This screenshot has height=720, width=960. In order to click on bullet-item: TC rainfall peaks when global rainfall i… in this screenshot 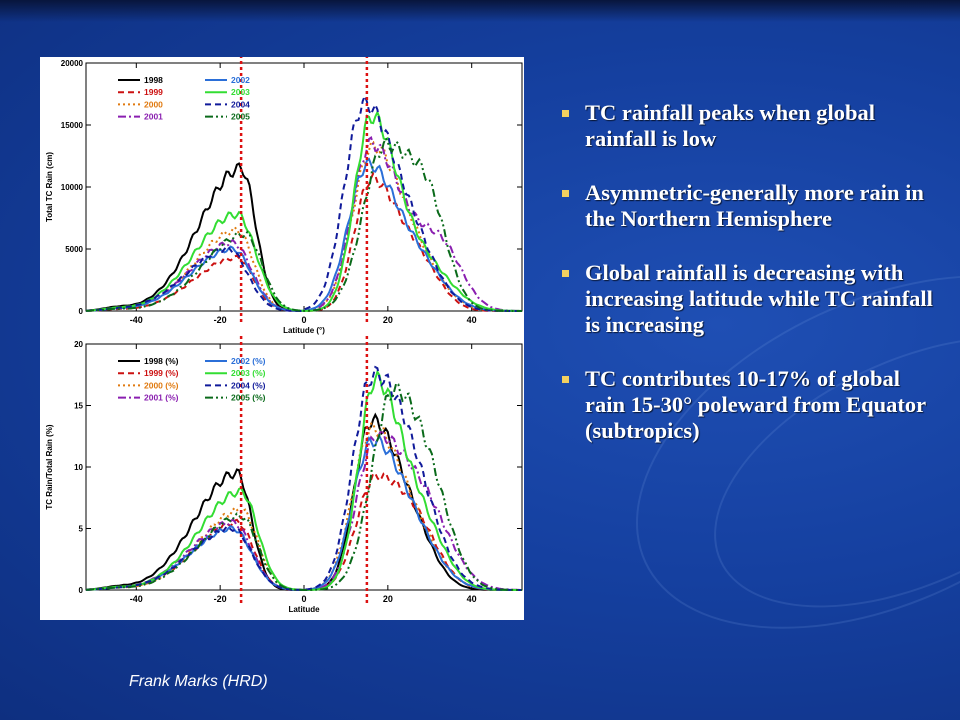, I will do `click(748, 126)`.